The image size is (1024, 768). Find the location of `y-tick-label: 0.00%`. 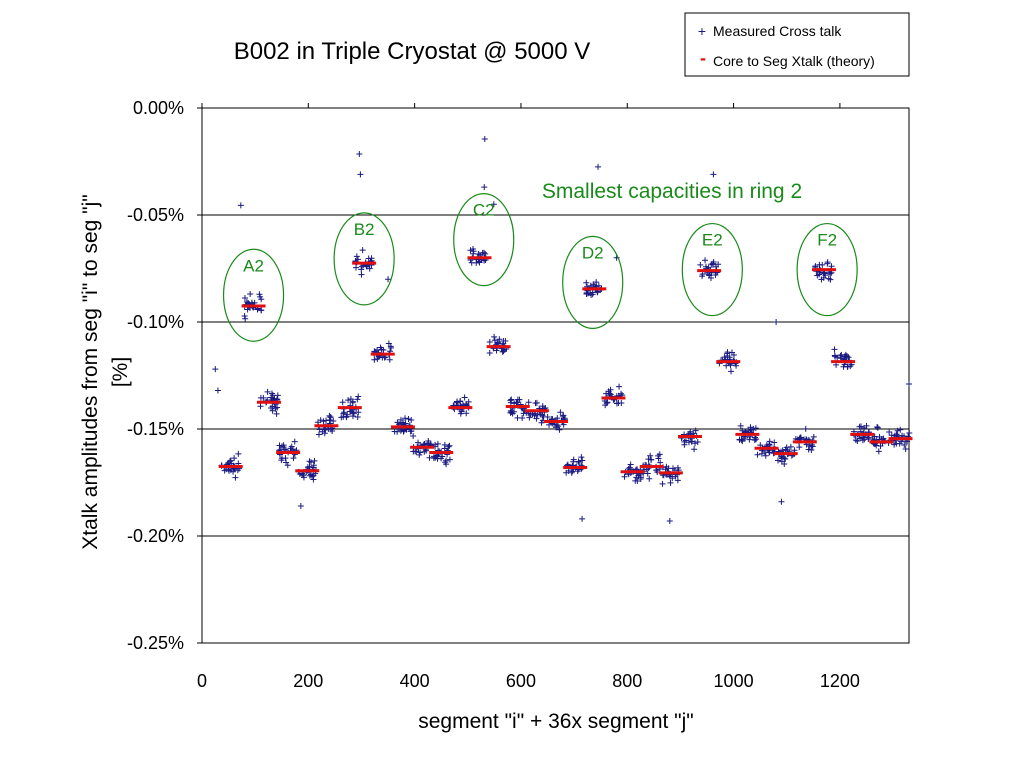

y-tick-label: 0.00% is located at coordinates (158, 108).